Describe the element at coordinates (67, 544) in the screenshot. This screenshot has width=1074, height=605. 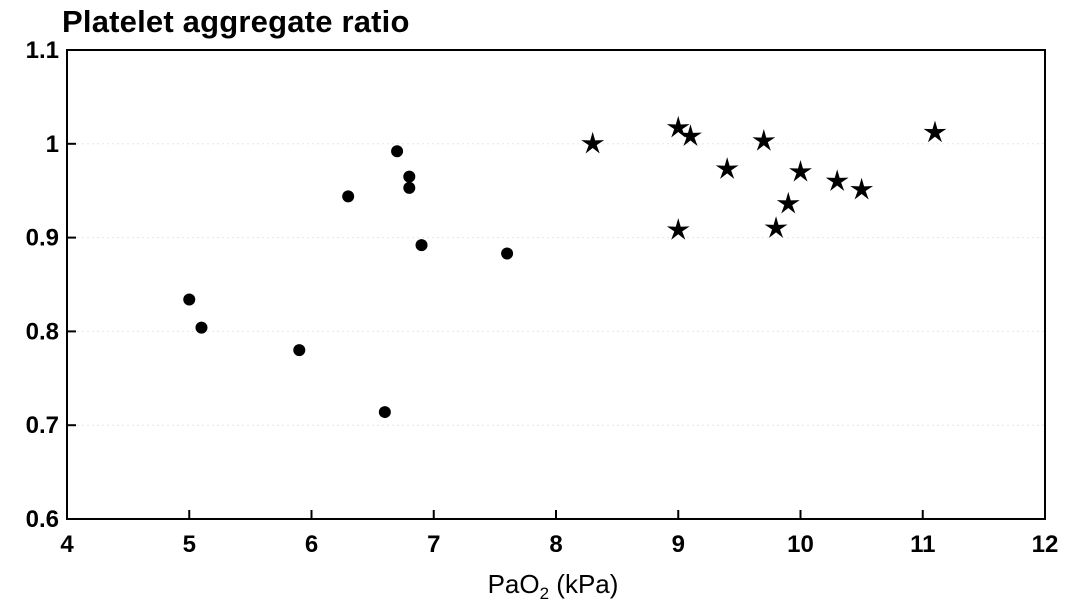
I see `x-tick-label: 4` at that location.